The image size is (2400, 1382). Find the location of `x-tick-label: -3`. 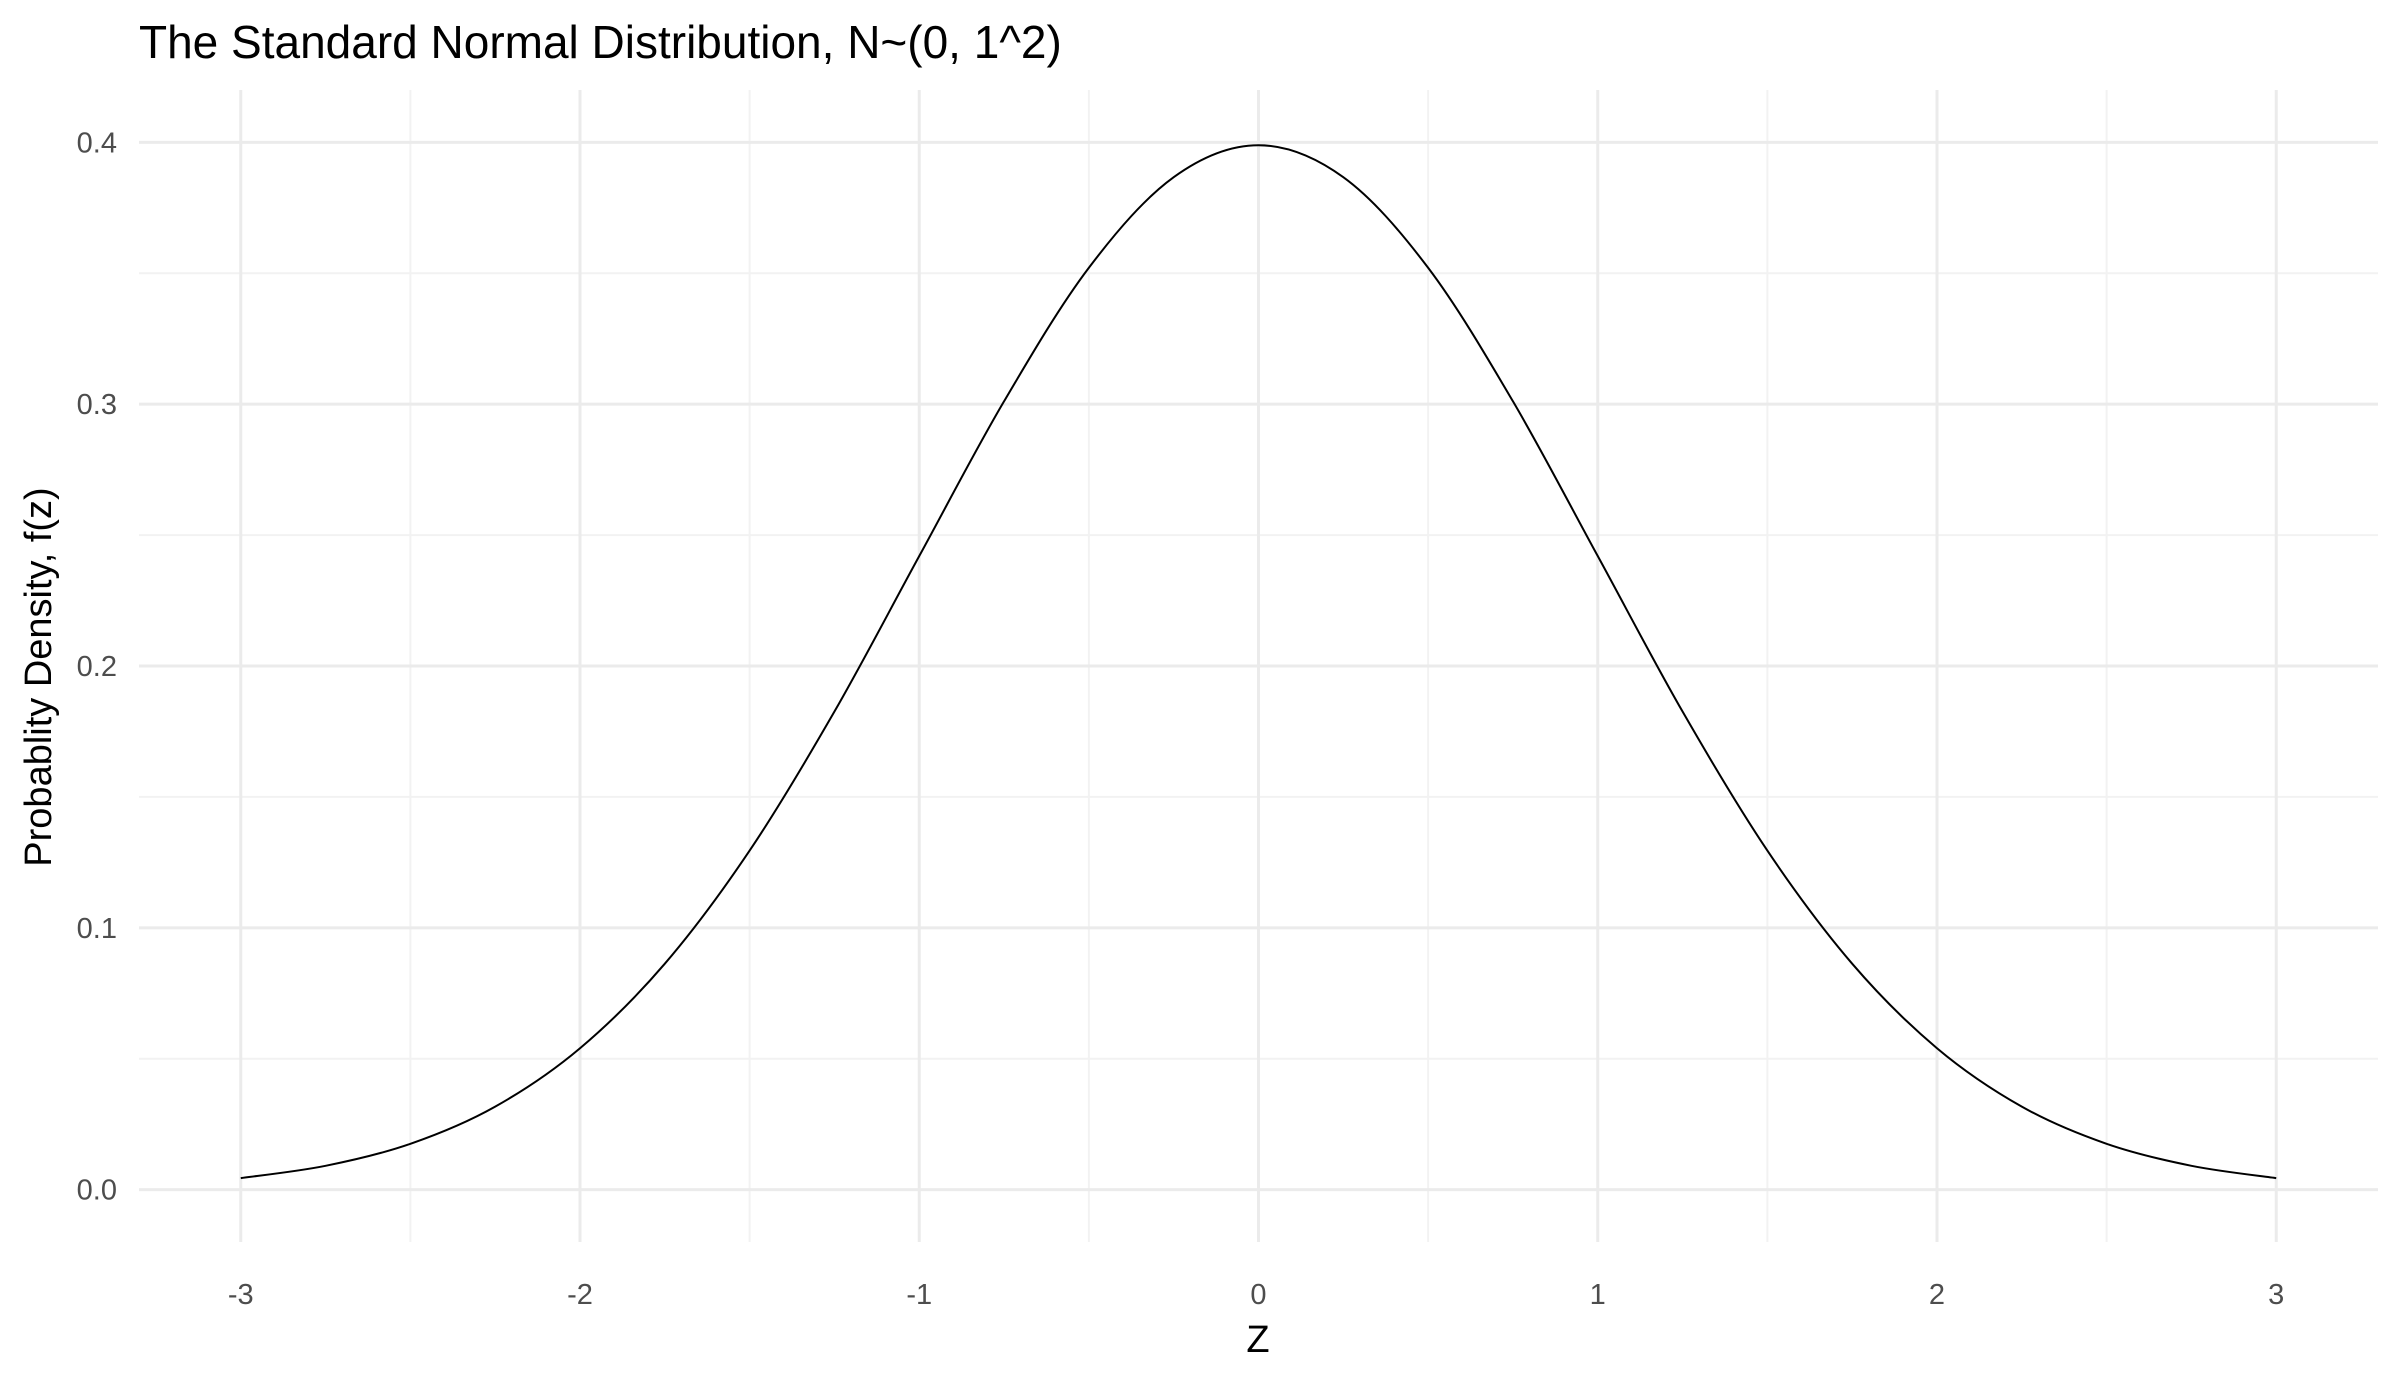

x-tick-label: -3 is located at coordinates (241, 1295).